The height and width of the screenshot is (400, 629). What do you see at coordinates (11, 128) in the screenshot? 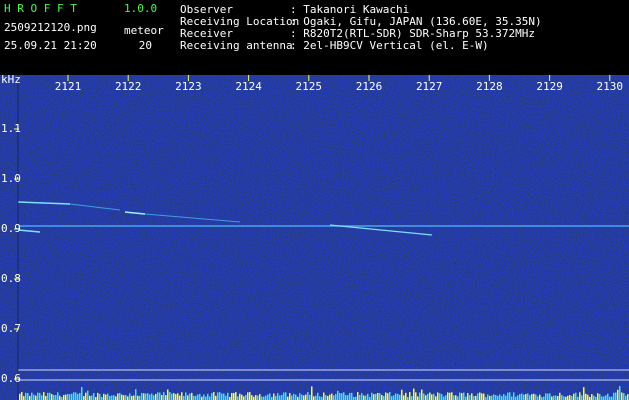
I see `y-tick-label: 1.1` at bounding box center [11, 128].